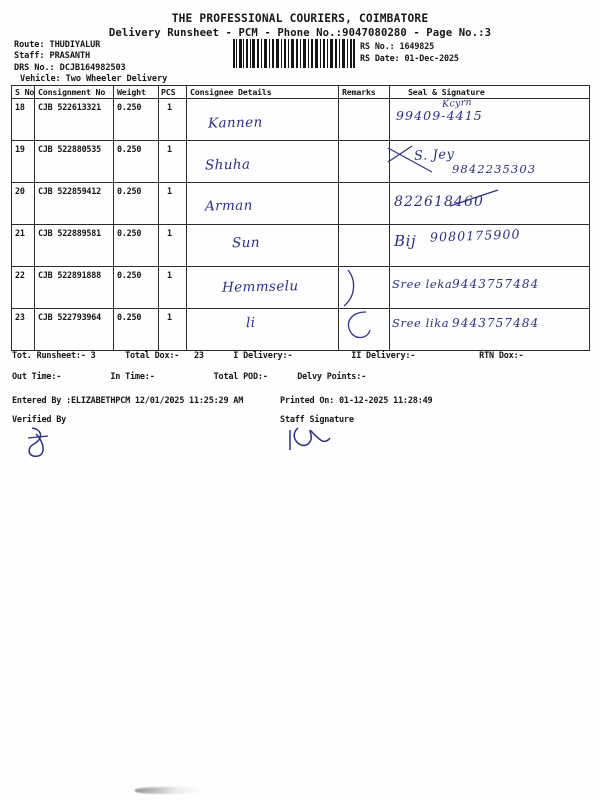 The image size is (600, 800). What do you see at coordinates (294, 53) in the screenshot?
I see `barcode-icon` at bounding box center [294, 53].